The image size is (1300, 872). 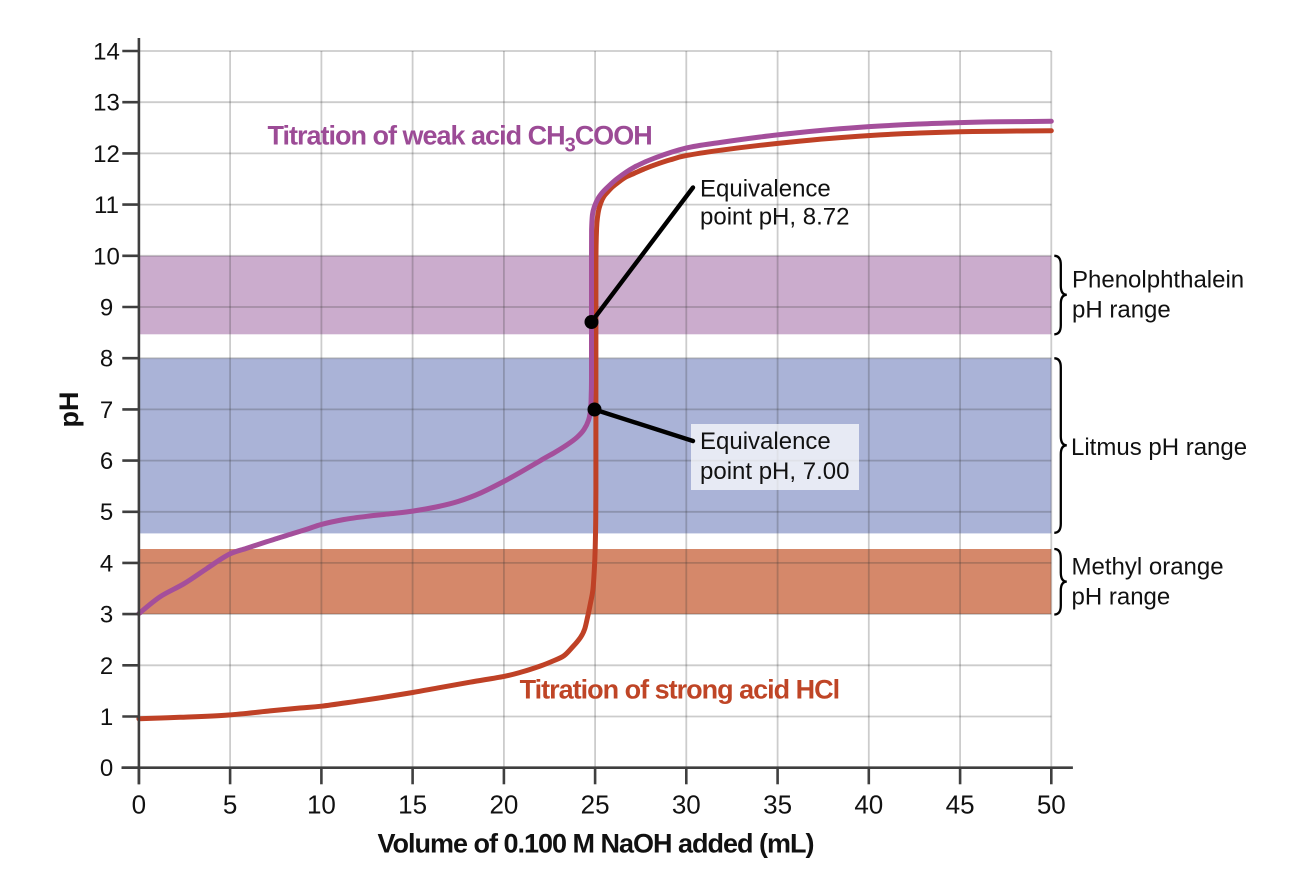 I want to click on svg-text: Titration of weak acid CH3COOH, so click(x=460, y=138).